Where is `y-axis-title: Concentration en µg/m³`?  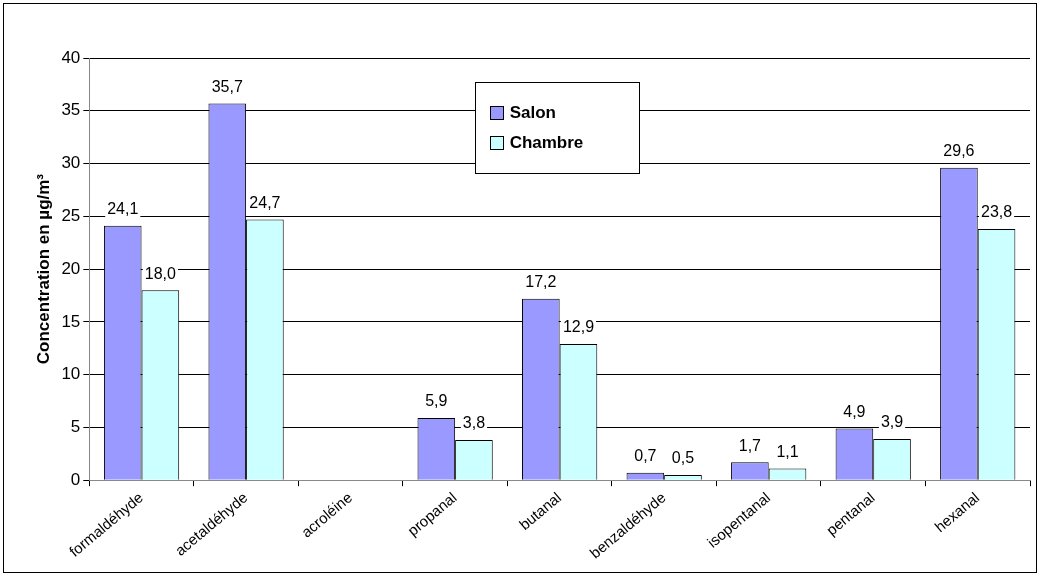
y-axis-title: Concentration en µg/m³ is located at coordinates (43, 269).